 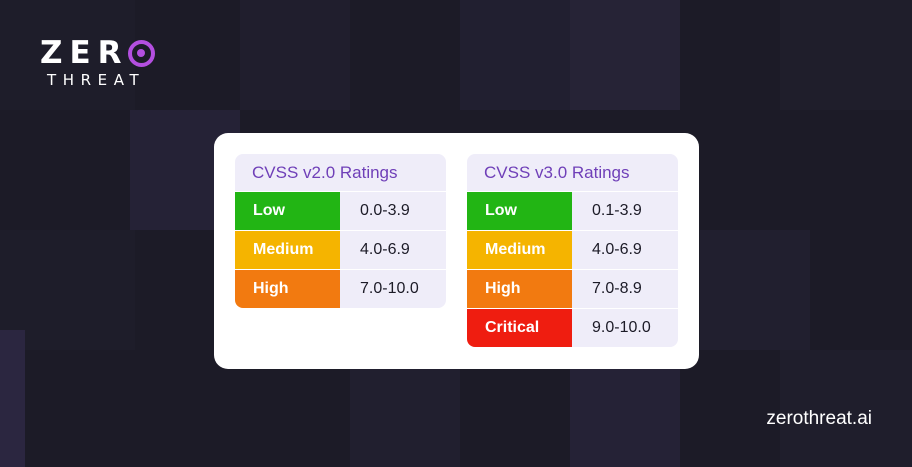 I want to click on score-range: 7.0-8.9, so click(x=625, y=289).